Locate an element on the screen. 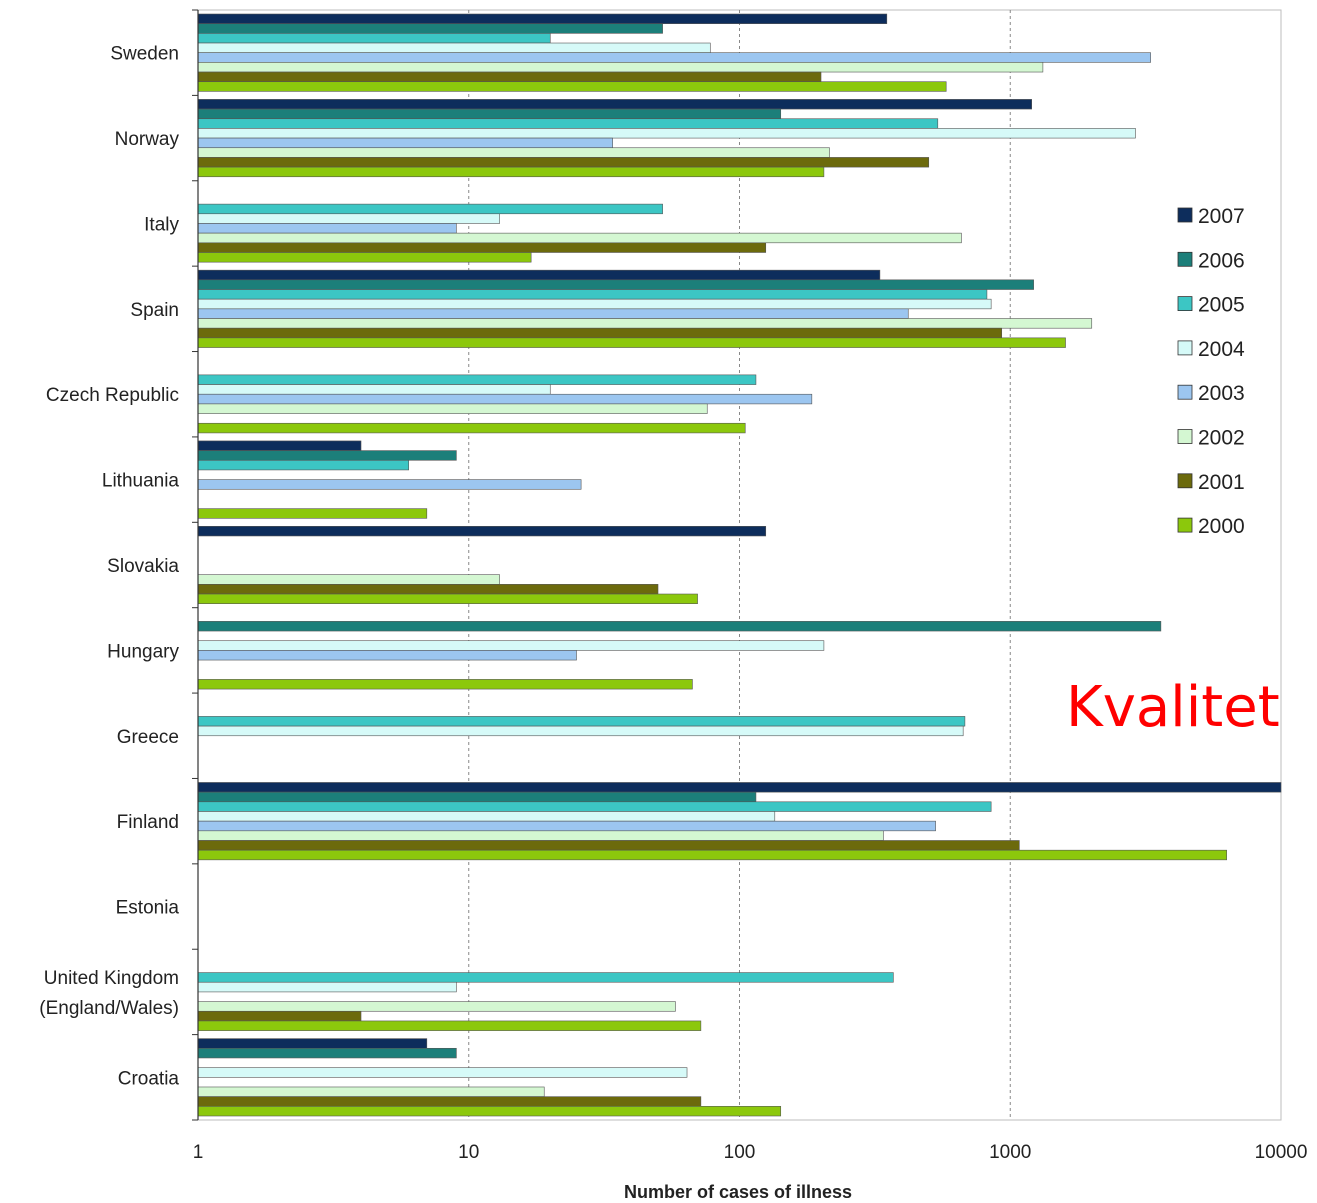 This screenshot has width=1317, height=1203. x-tick-label: 1 is located at coordinates (198, 1152).